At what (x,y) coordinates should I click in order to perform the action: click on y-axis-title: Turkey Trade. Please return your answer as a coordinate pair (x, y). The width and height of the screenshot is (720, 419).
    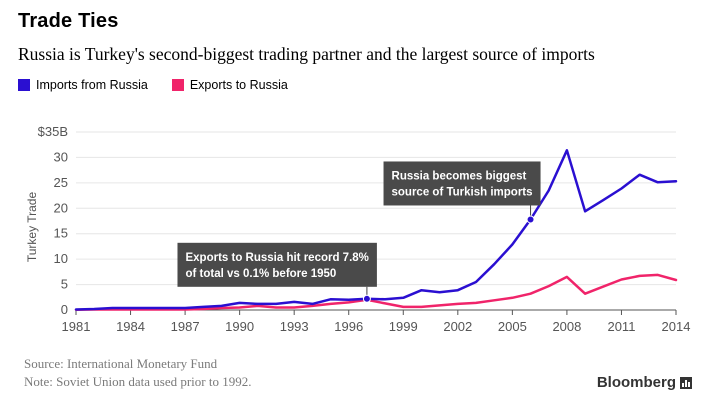
    Looking at the image, I should click on (32, 227).